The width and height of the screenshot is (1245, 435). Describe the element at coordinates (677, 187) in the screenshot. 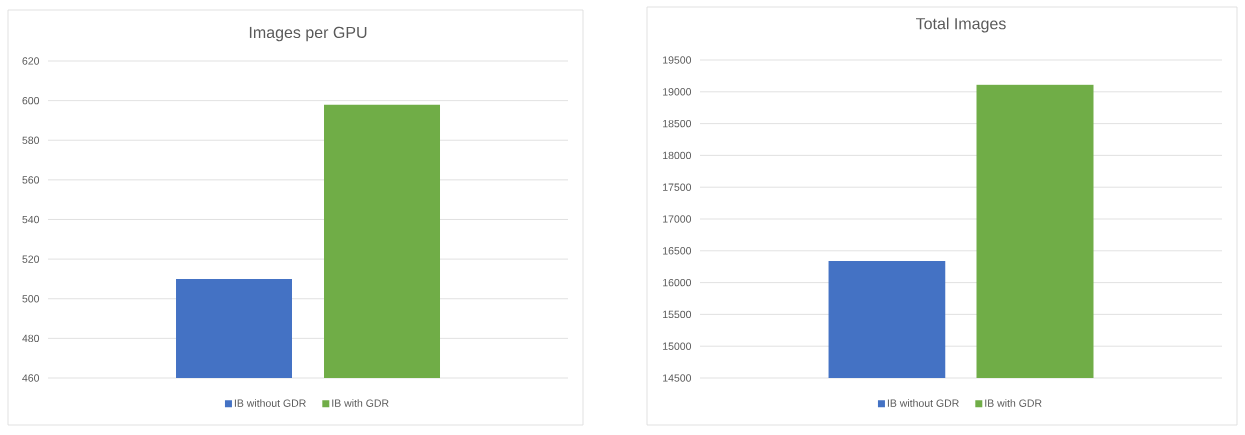

I see `y-tick-label: 17500` at that location.